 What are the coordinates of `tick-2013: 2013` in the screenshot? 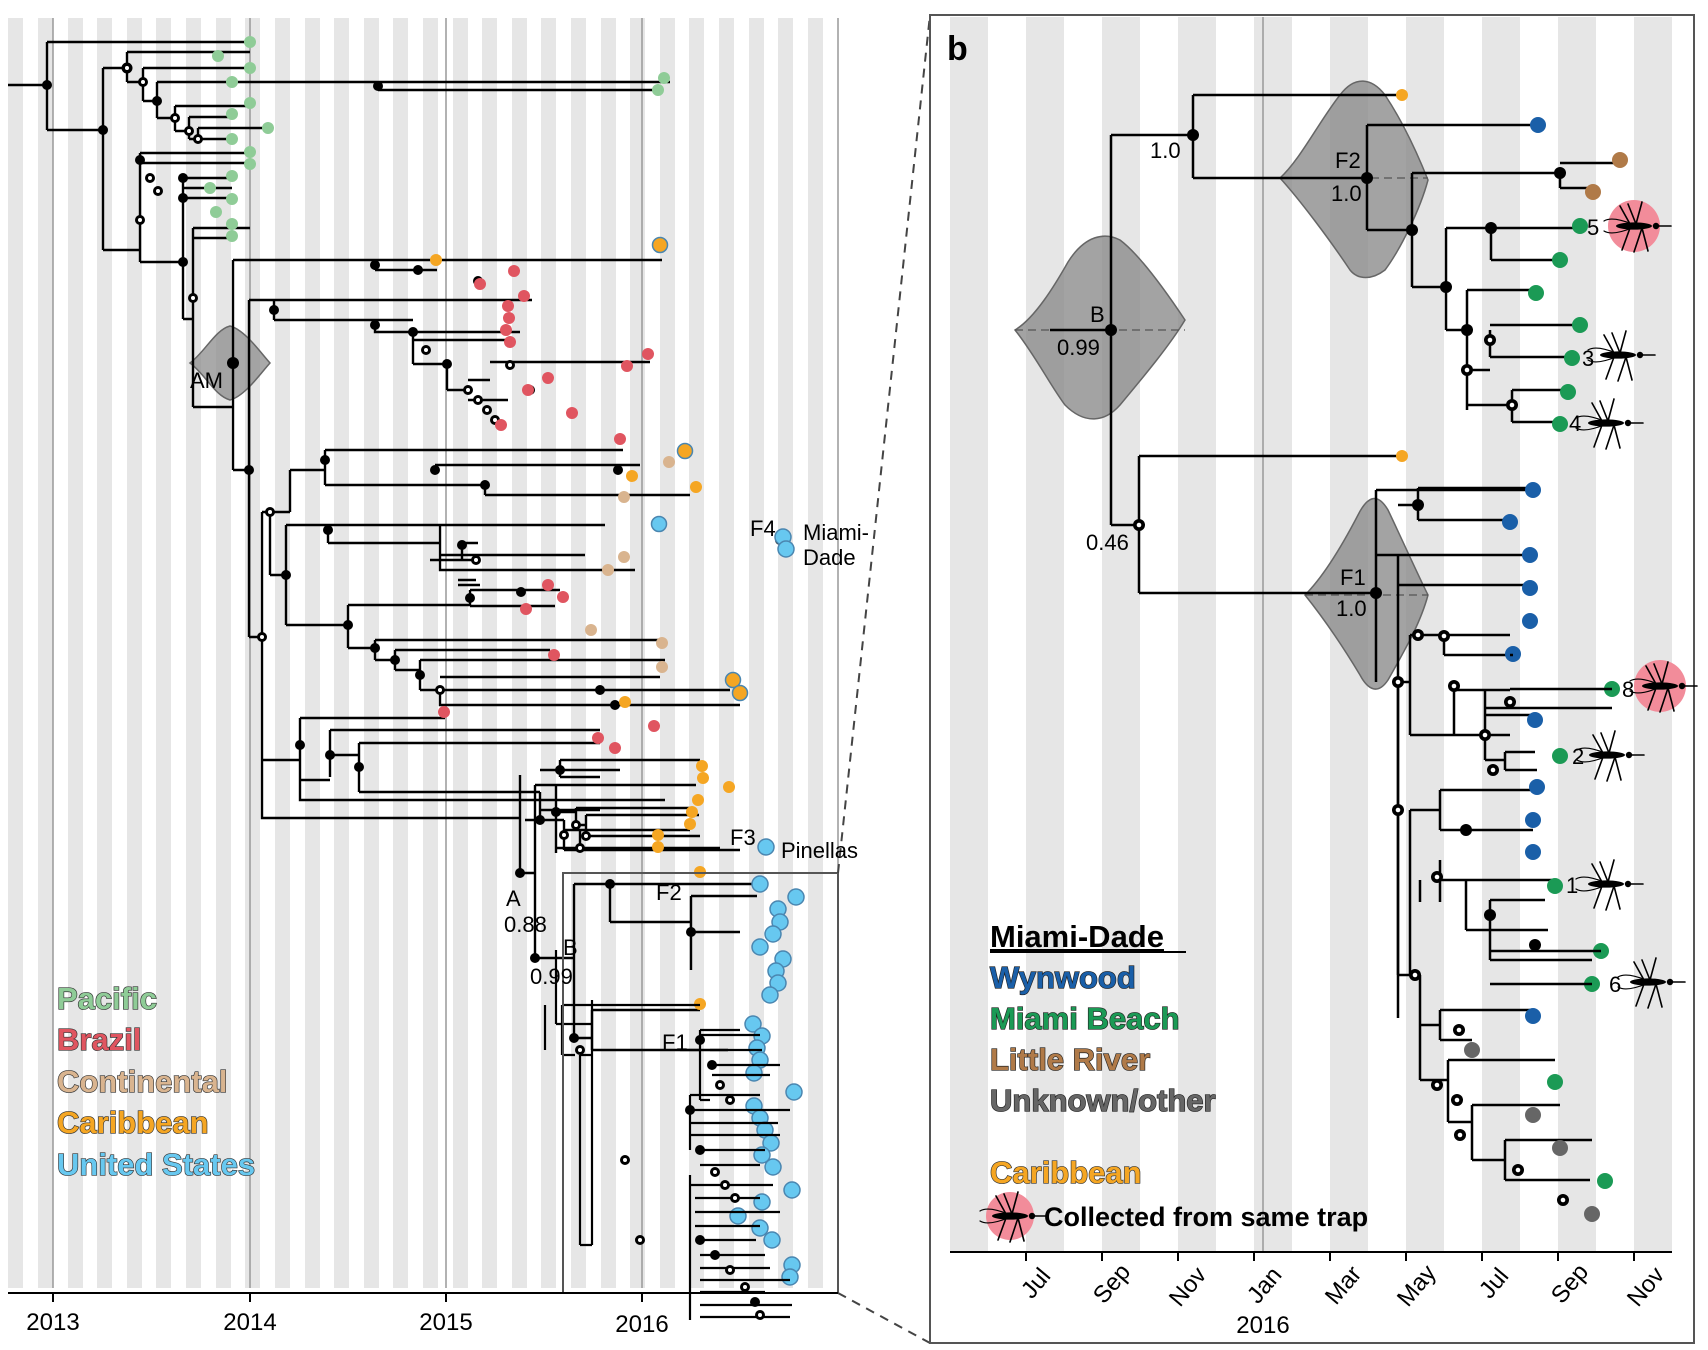 It's located at (52, 1322).